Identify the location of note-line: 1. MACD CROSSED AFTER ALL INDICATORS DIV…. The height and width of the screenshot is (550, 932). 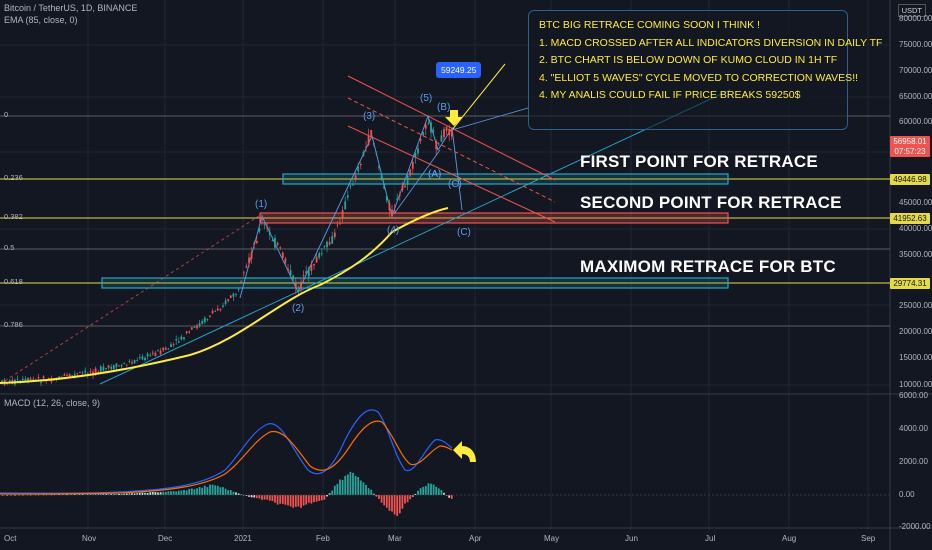
(711, 42).